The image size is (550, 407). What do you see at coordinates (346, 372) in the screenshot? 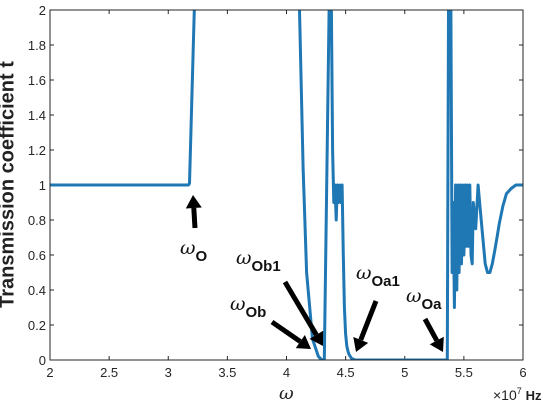
I see `x-tick-label: 4.5` at bounding box center [346, 372].